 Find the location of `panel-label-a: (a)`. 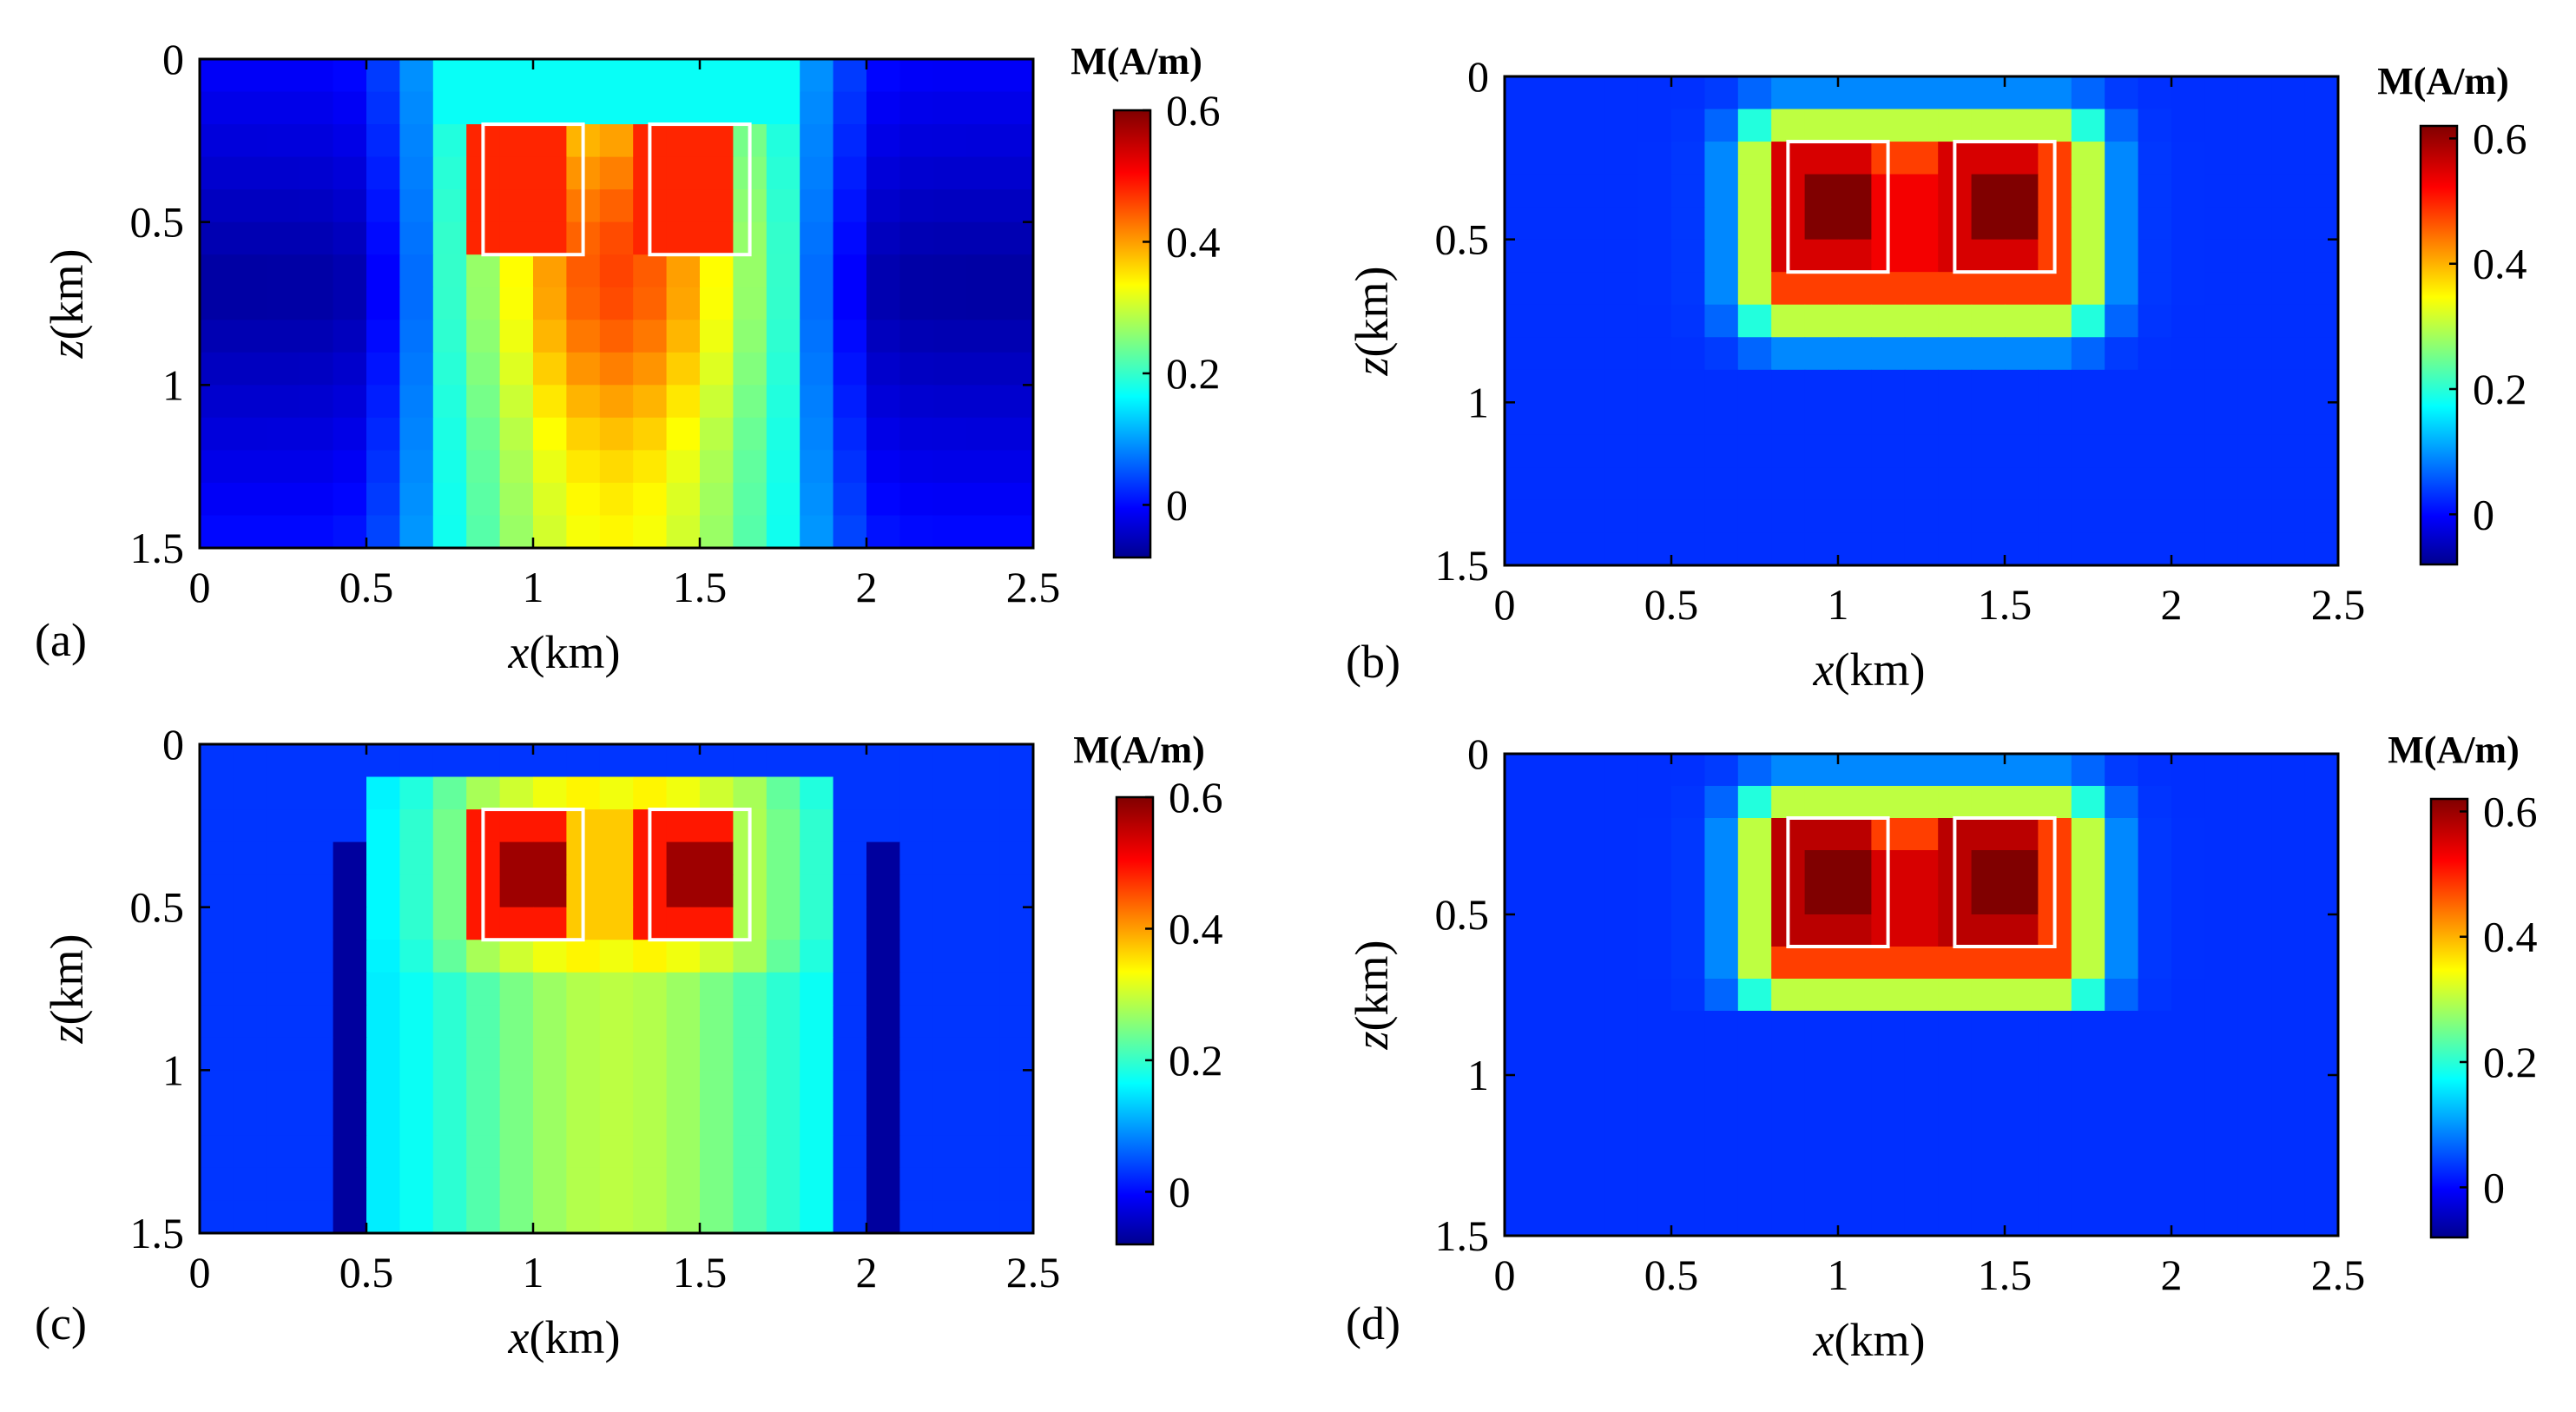

panel-label-a: (a) is located at coordinates (61, 640).